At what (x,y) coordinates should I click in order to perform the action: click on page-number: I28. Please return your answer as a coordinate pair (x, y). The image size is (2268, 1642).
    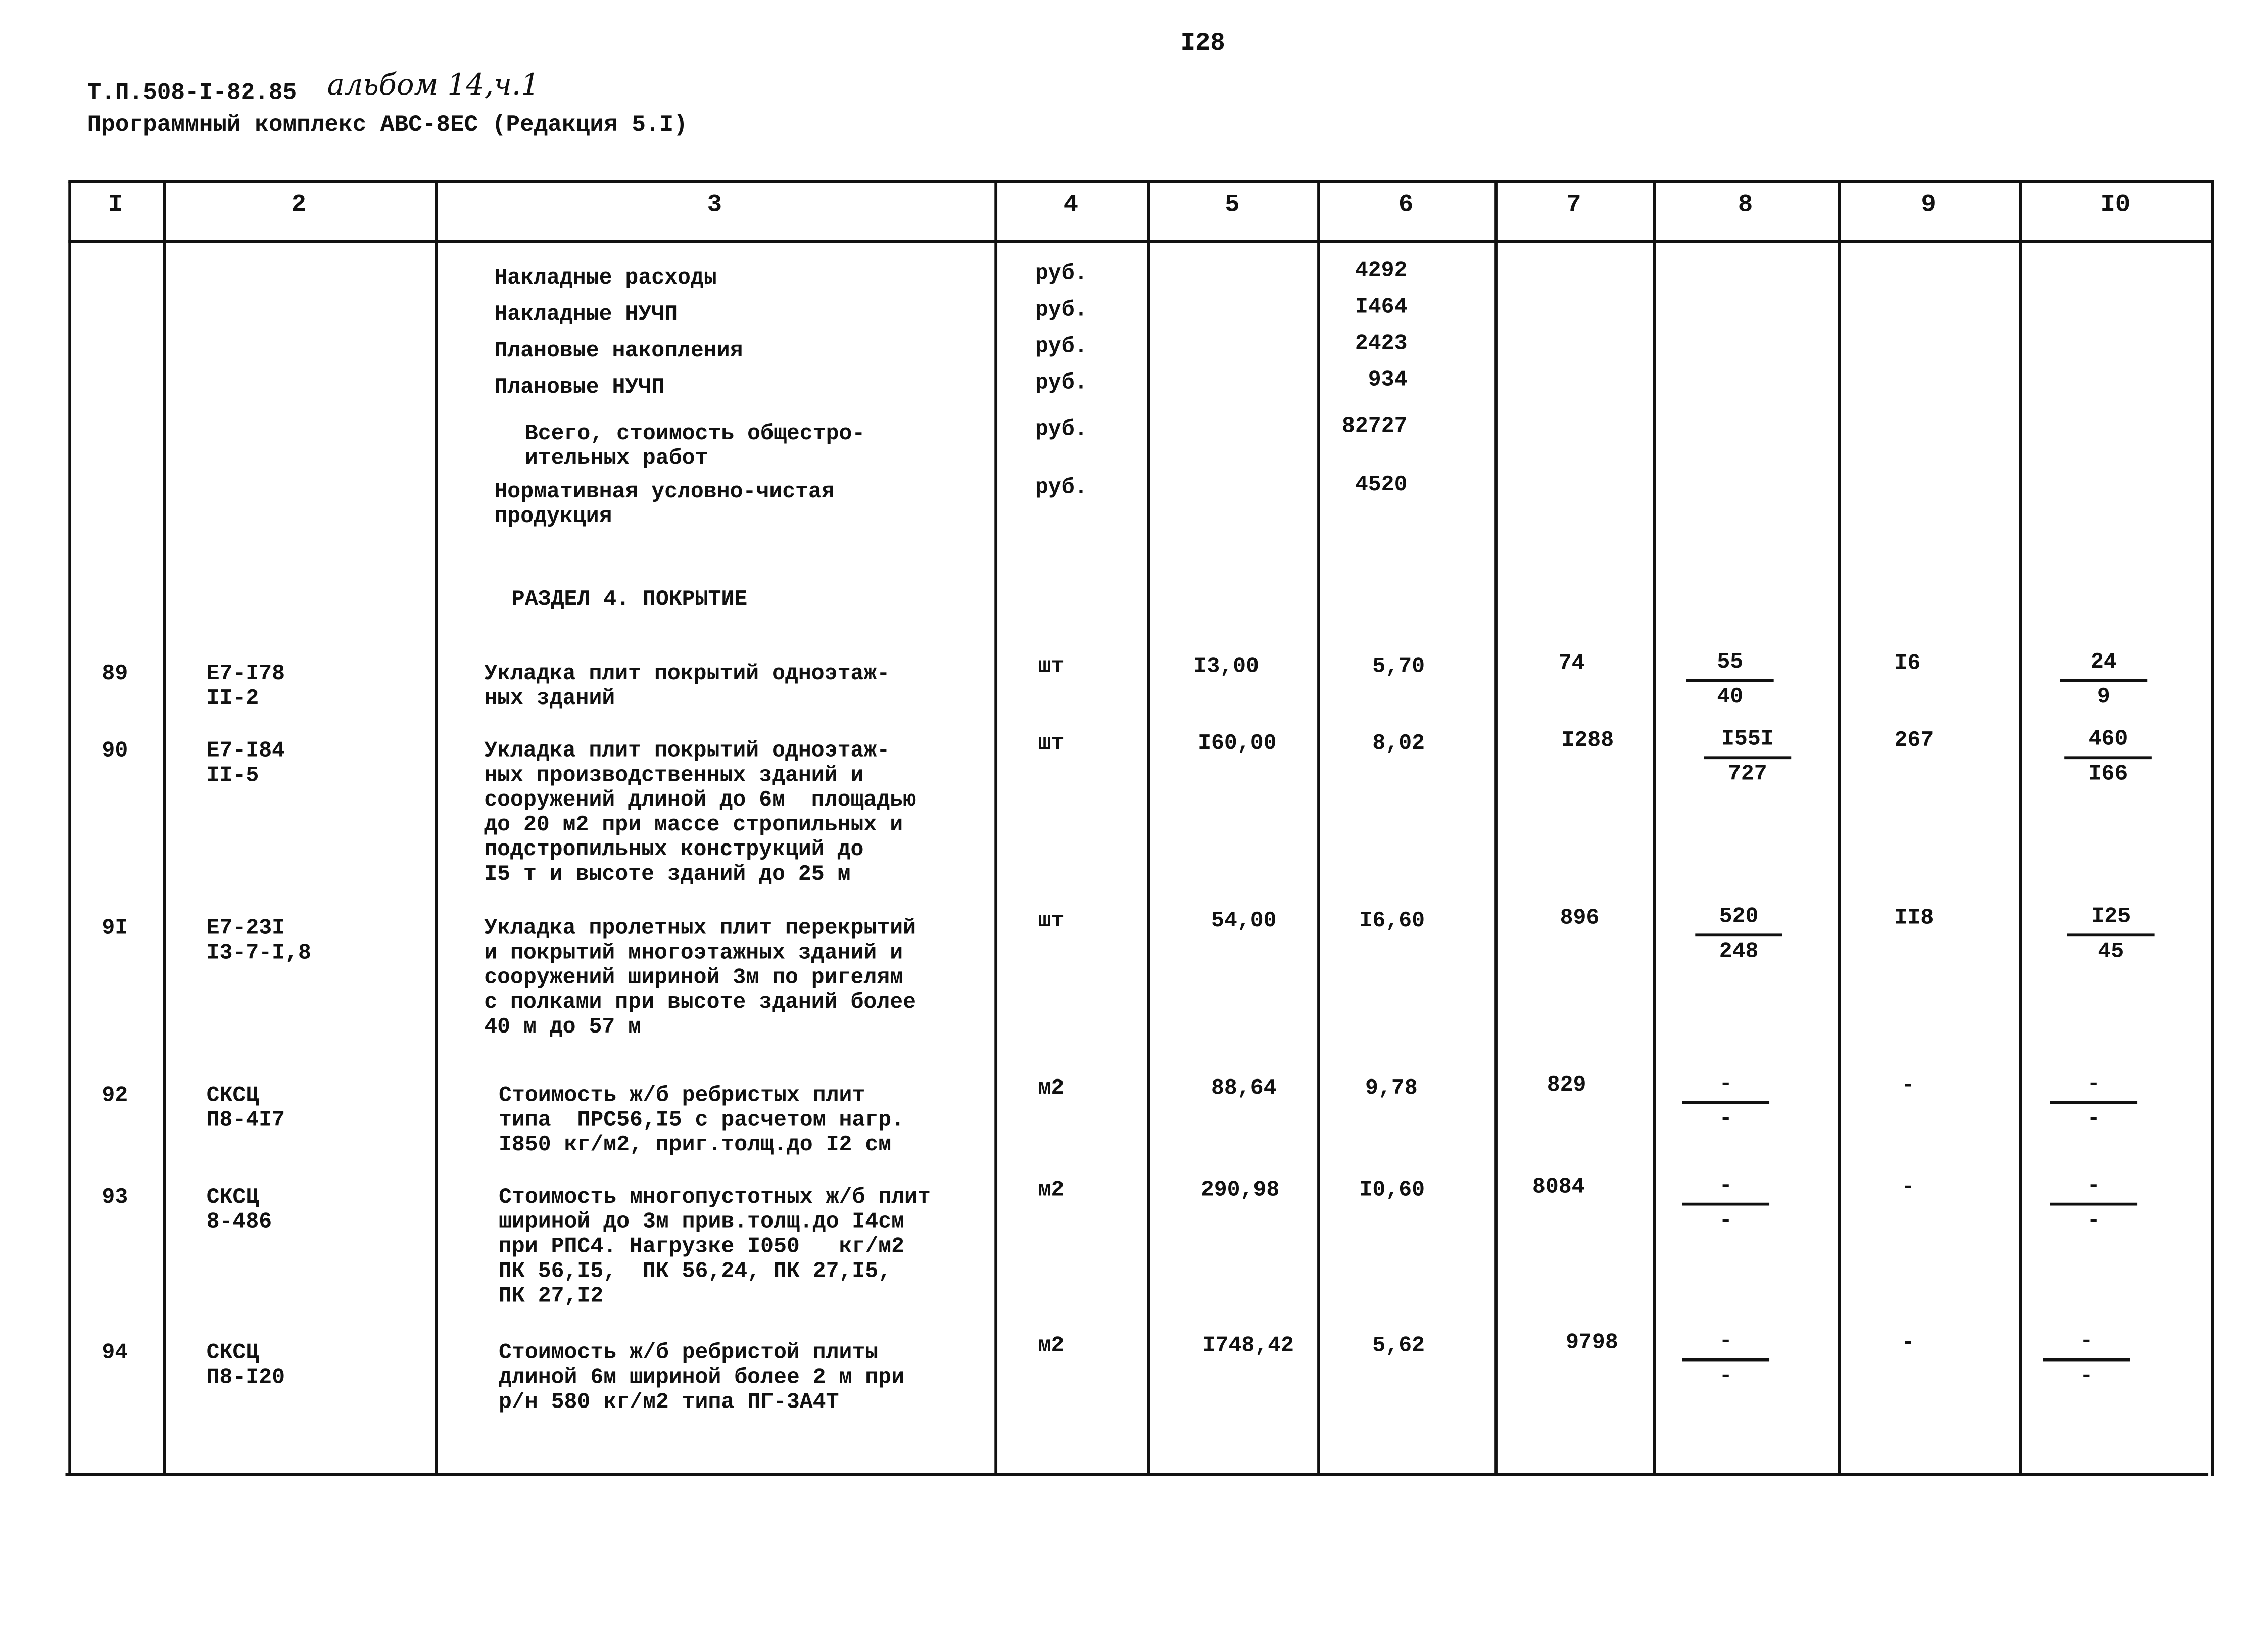
    Looking at the image, I should click on (1202, 44).